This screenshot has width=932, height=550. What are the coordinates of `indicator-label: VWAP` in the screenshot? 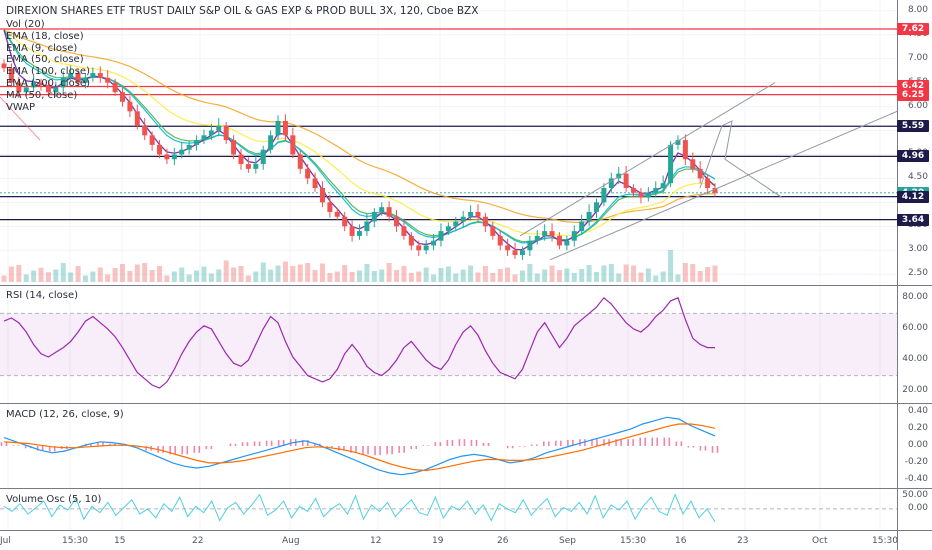 It's located at (21, 107).